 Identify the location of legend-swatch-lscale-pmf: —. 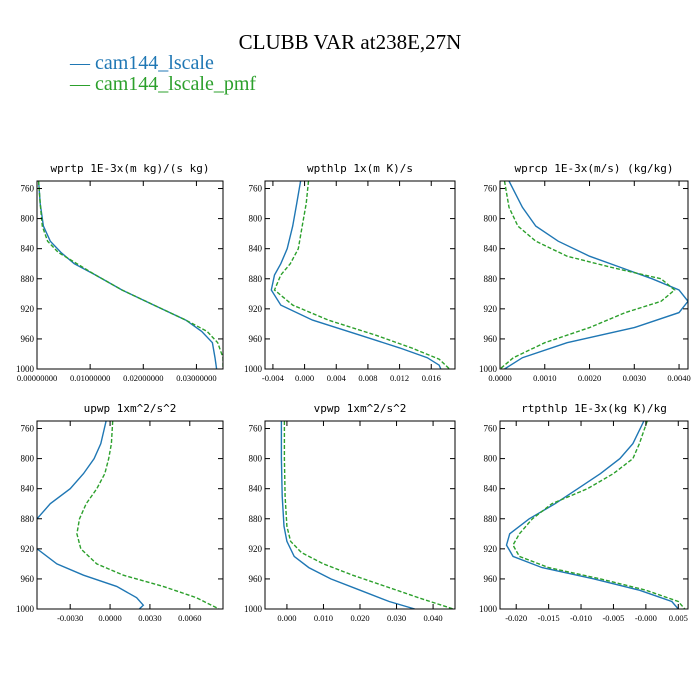
(82, 84).